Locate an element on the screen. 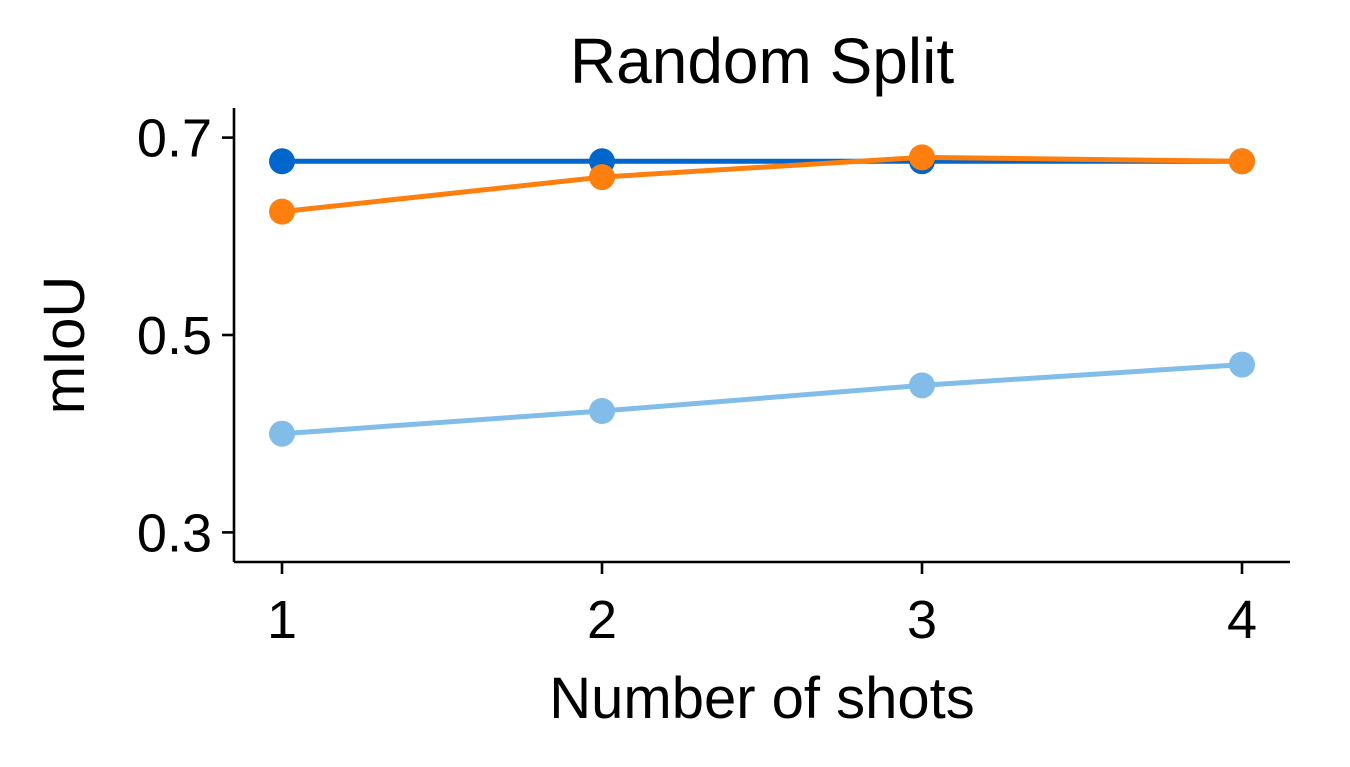 The height and width of the screenshot is (767, 1350). chart-title: Random Split is located at coordinates (762, 61).